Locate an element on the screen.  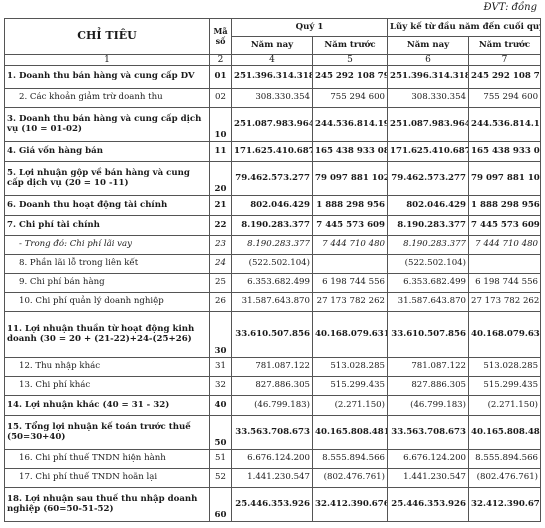
ytd-previous-value: 6 198 744 556 is located at coordinates (505, 283).